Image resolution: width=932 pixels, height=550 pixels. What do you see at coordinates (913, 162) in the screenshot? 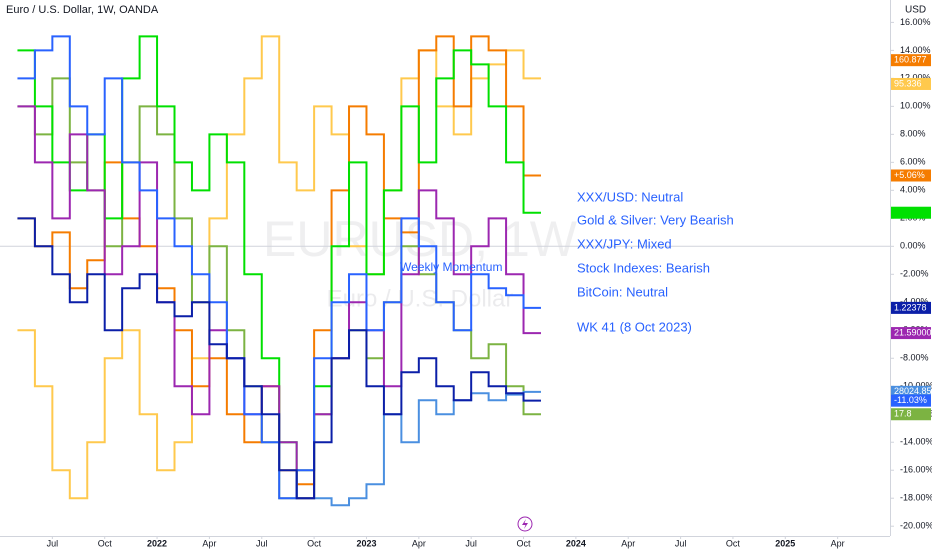
I see `y-tick-label: 6.00%` at bounding box center [913, 162].